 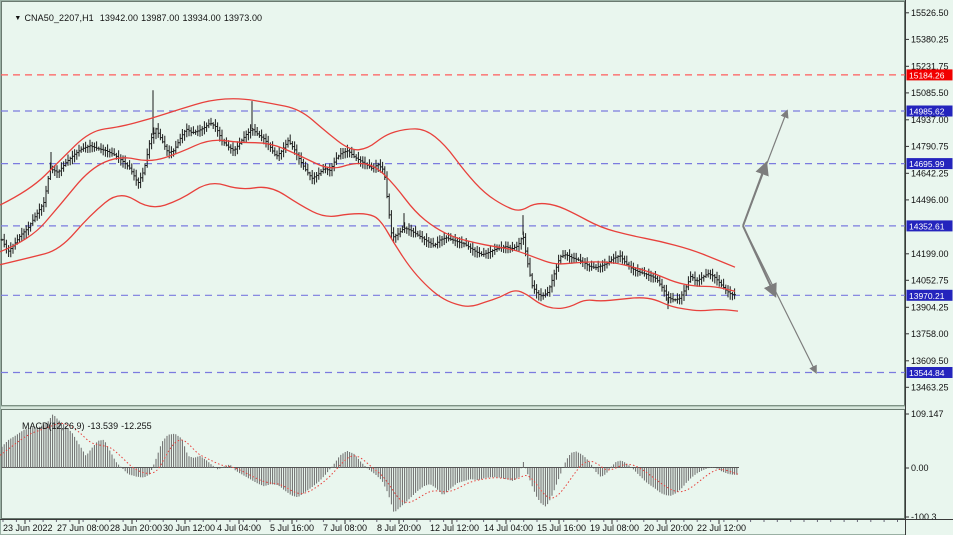 What do you see at coordinates (239, 528) in the screenshot?
I see `time-tick-label: 4 Jul 04:00` at bounding box center [239, 528].